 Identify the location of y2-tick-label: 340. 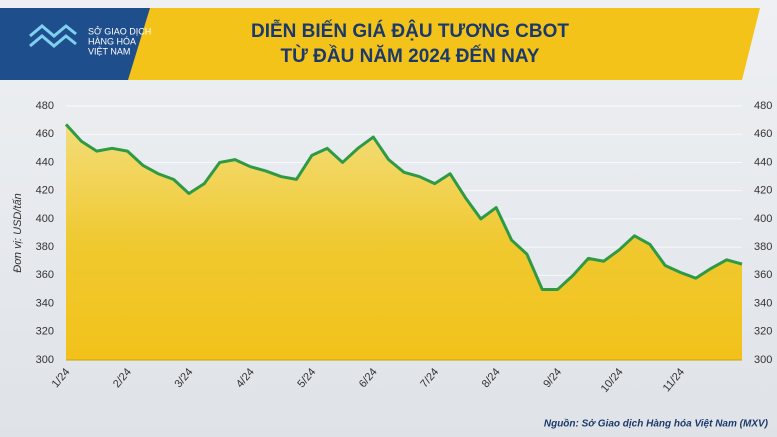
(763, 303).